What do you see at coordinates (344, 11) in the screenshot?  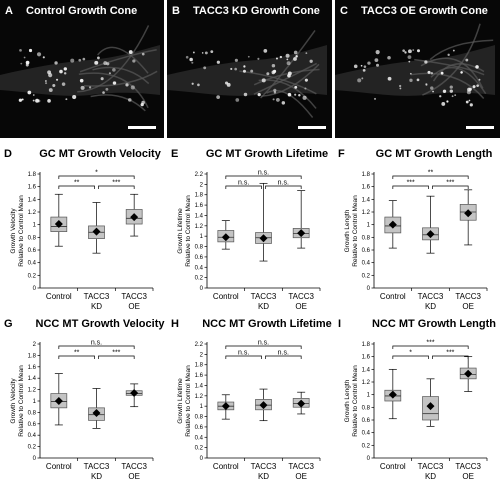 I see `panel-letter: C` at bounding box center [344, 11].